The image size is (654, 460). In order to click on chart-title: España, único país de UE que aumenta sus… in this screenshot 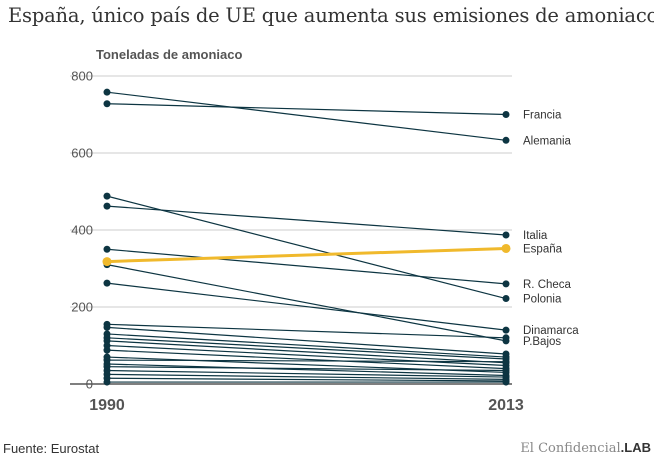, I will do `click(331, 15)`.